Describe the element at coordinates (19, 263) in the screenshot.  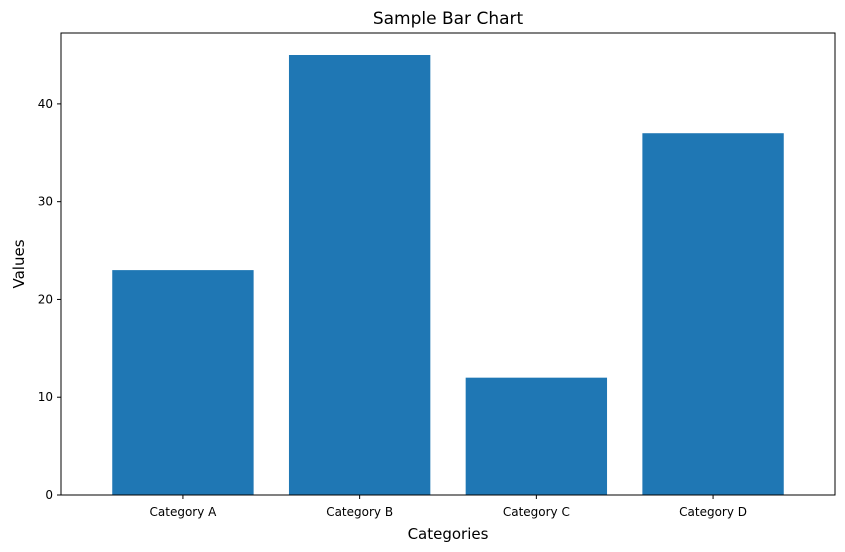
I see `y-axis-label: Values` at that location.